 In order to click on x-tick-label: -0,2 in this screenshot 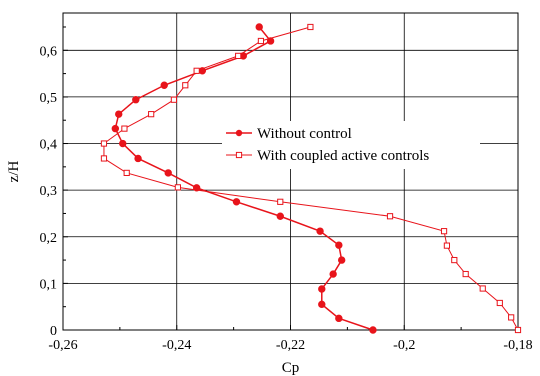, I will do `click(404, 345)`.